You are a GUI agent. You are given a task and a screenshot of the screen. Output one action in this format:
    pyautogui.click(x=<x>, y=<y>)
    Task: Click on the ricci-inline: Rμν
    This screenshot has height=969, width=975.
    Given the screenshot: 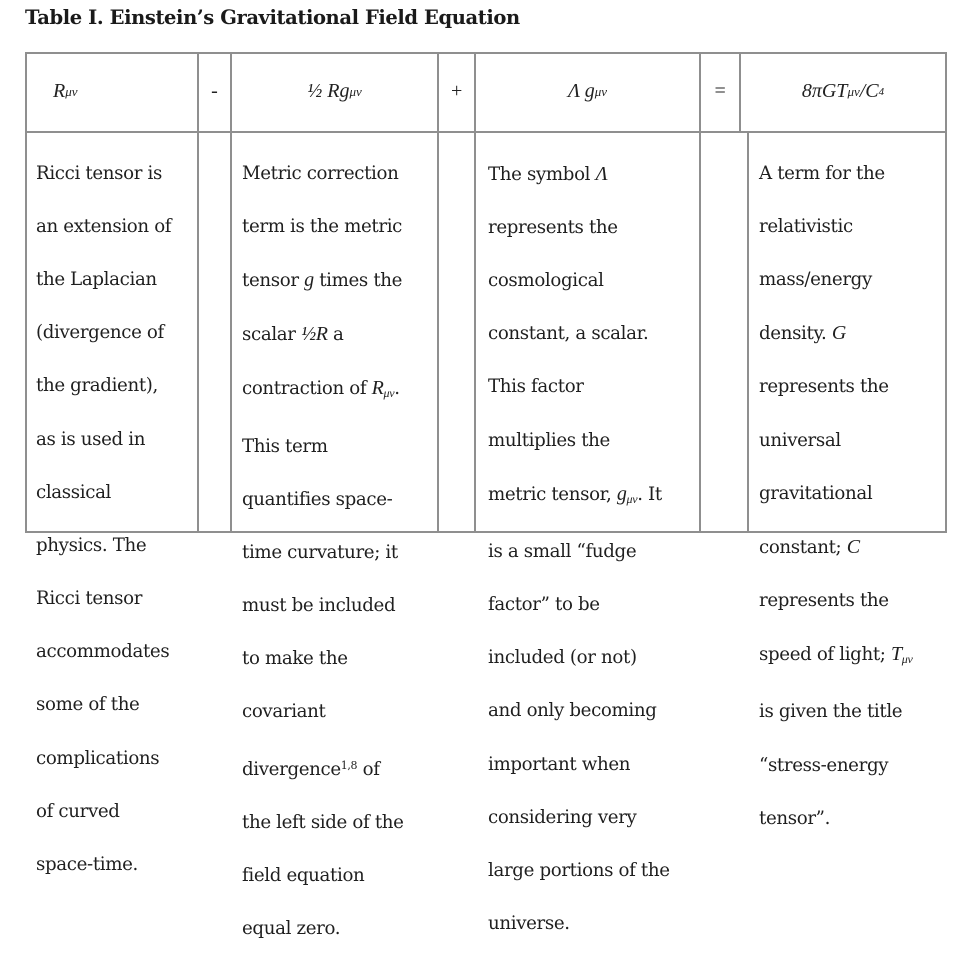 What is the action you would take?
    pyautogui.click(x=383, y=389)
    